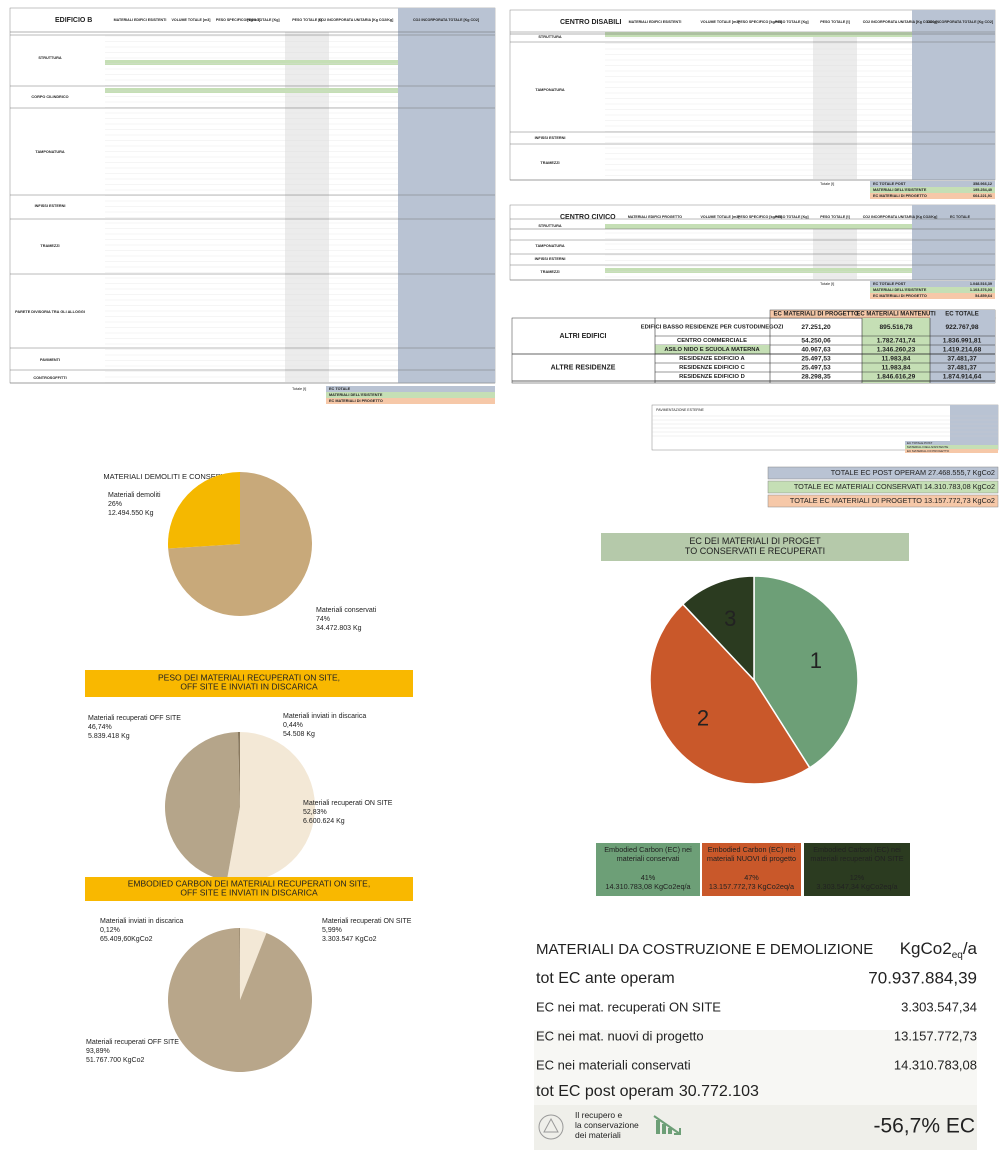  Describe the element at coordinates (730, 618) in the screenshot. I see `slice-number: 3` at that location.